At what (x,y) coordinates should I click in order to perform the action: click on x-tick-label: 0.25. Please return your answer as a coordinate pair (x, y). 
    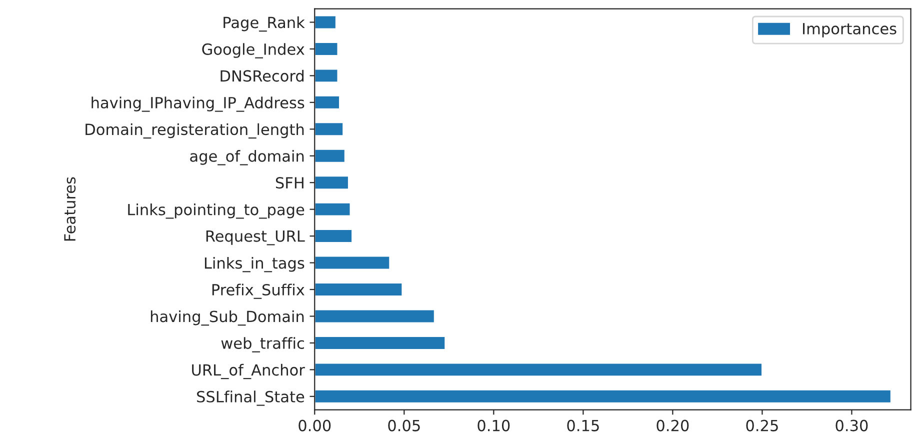
    Looking at the image, I should click on (762, 426).